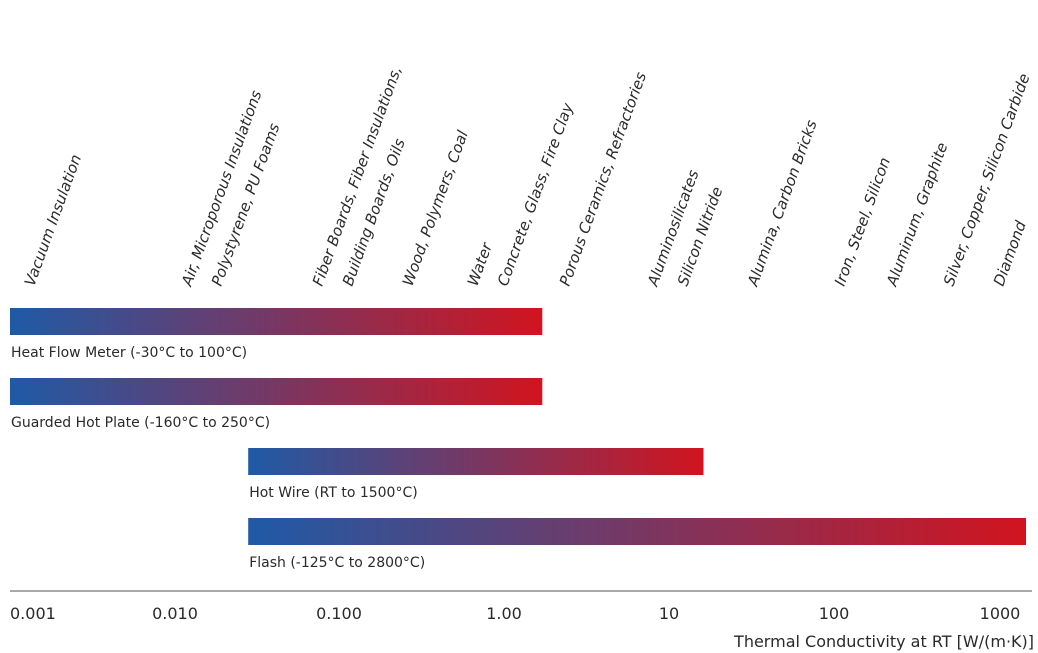 The image size is (1038, 653). I want to click on material-label: Diamond, so click(1010, 253).